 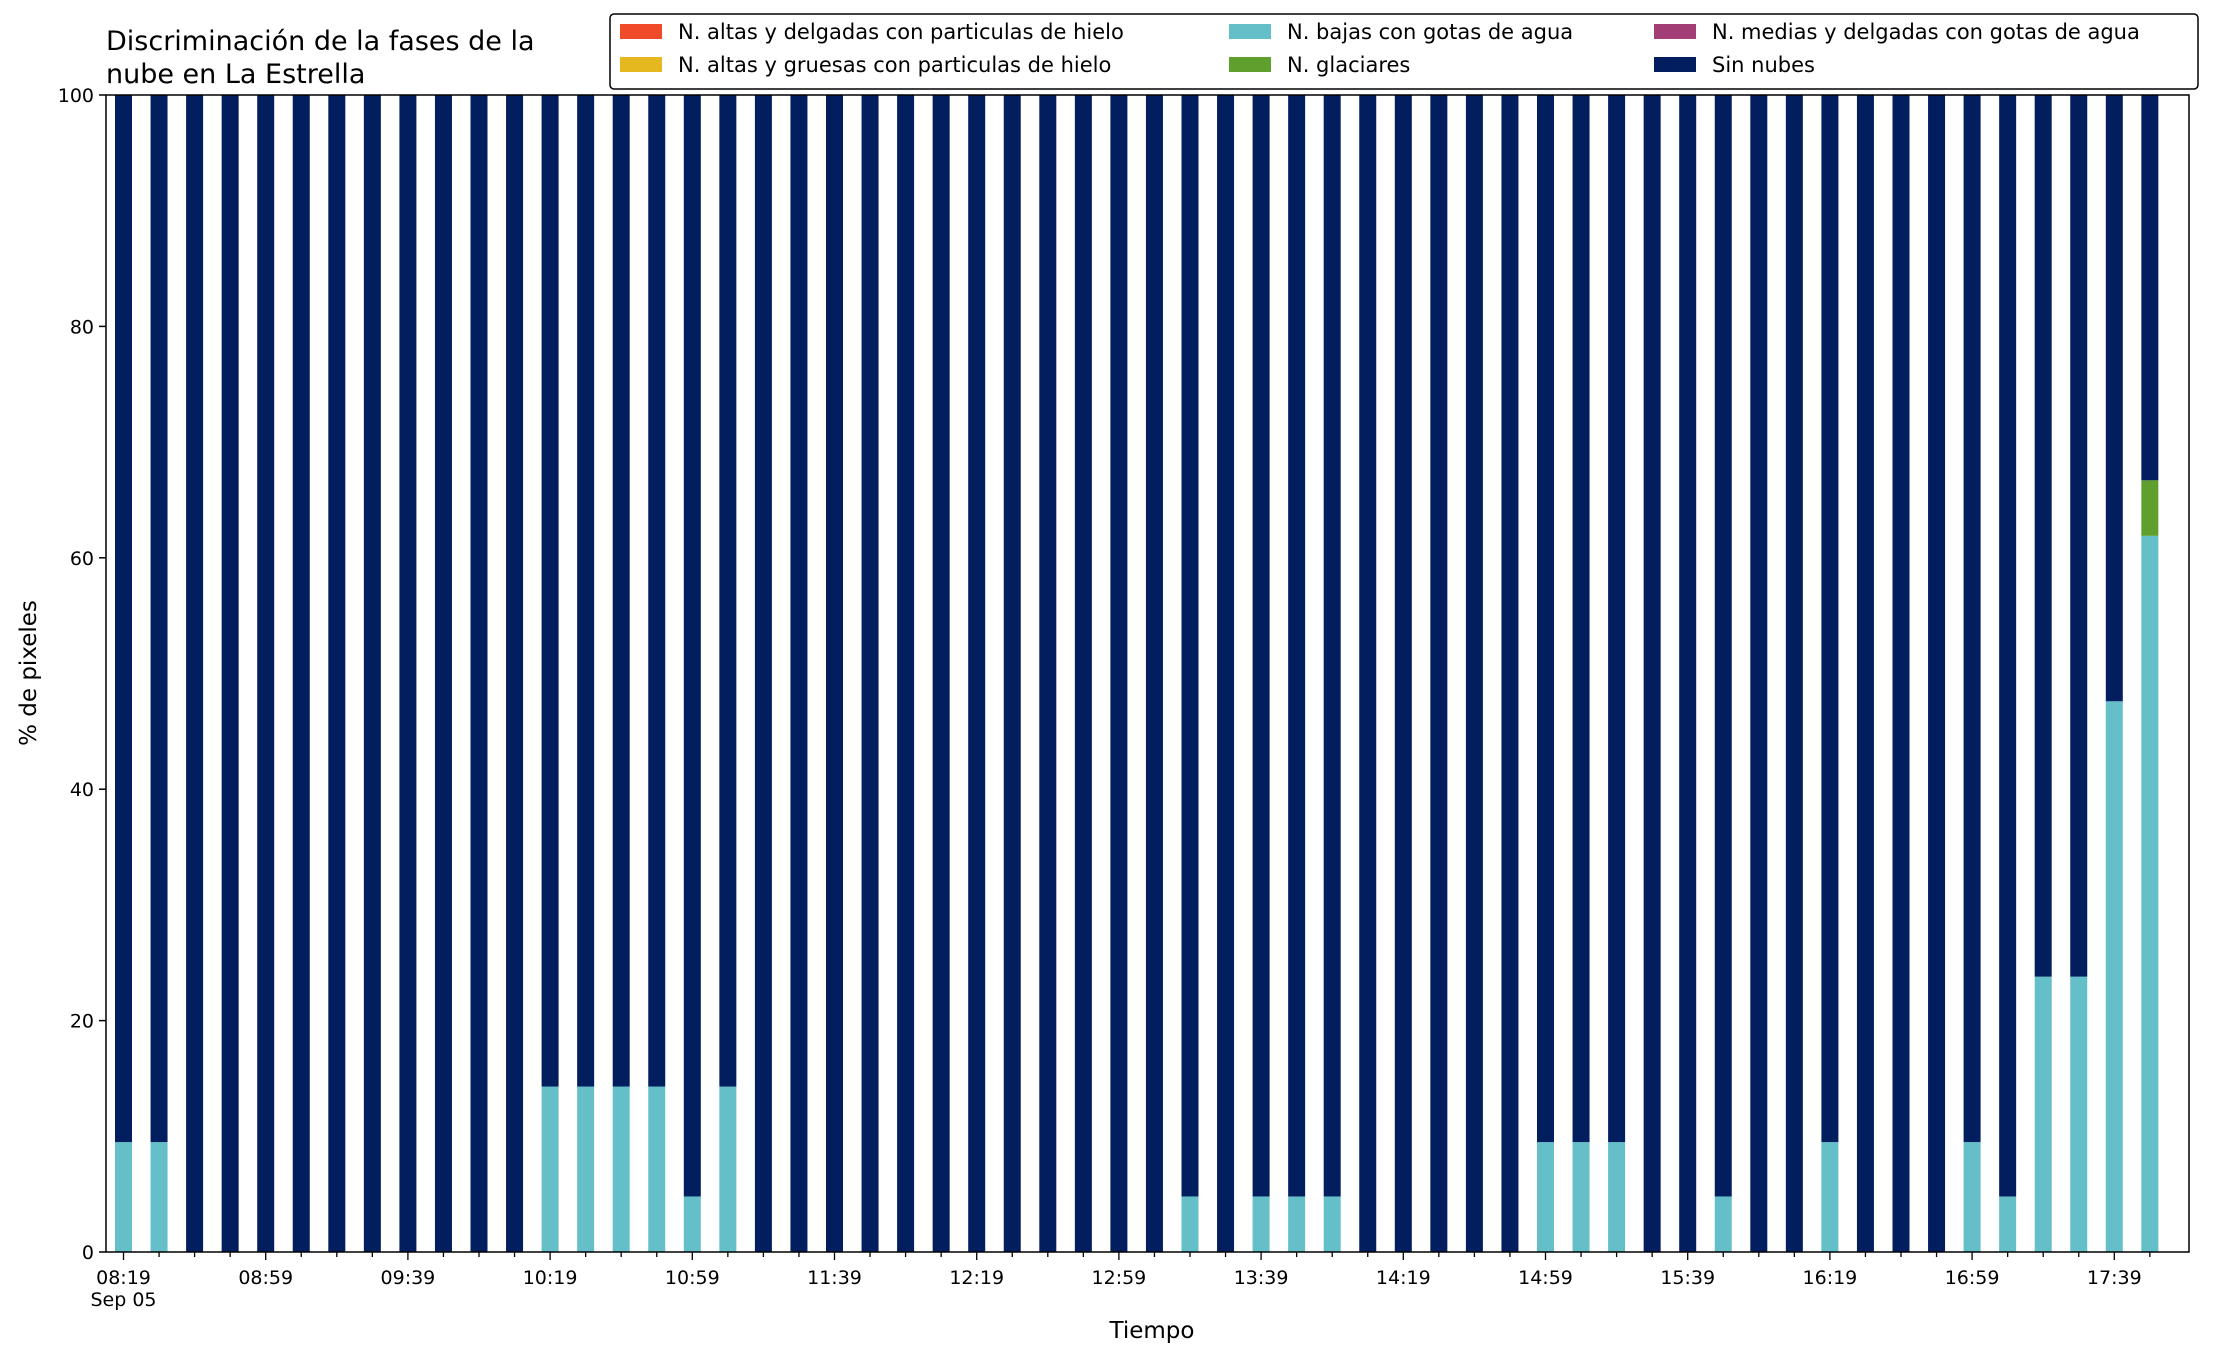 What do you see at coordinates (1972, 1278) in the screenshot?
I see `x-tick-label: 16:59` at bounding box center [1972, 1278].